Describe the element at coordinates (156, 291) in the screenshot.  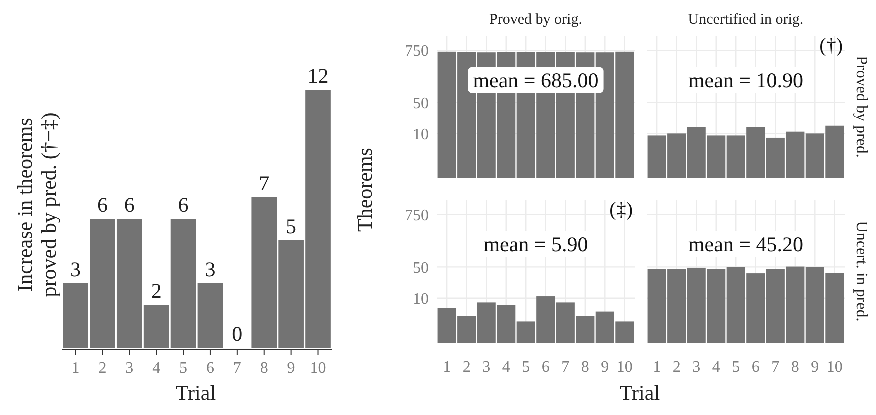
I see `data-label: 2` at that location.